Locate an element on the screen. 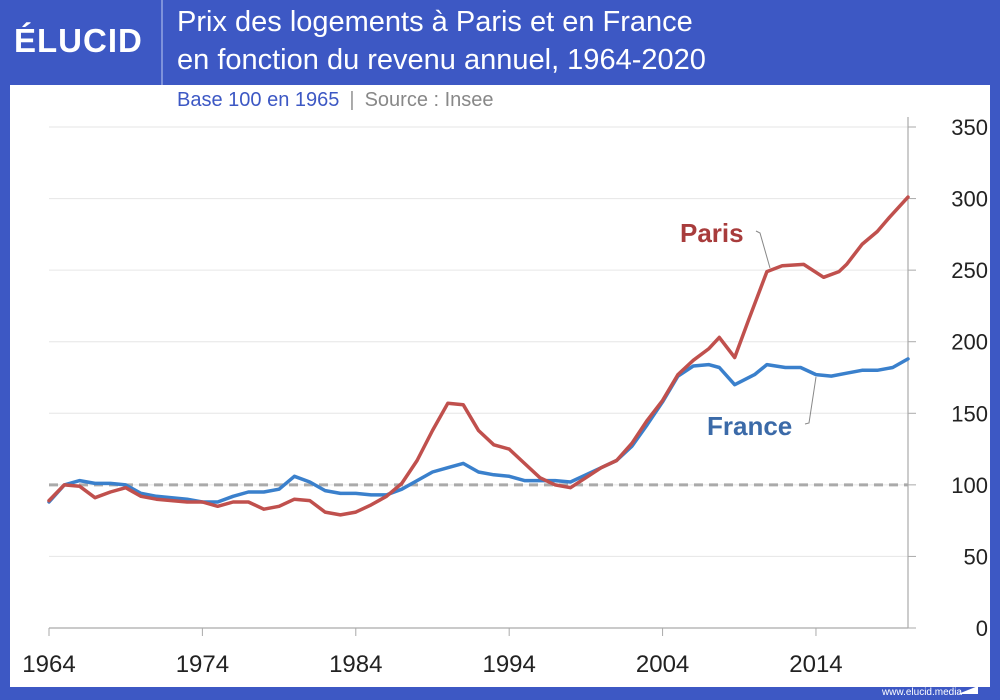 This screenshot has width=1000, height=700. y-tick-label: 0 is located at coordinates (982, 628).